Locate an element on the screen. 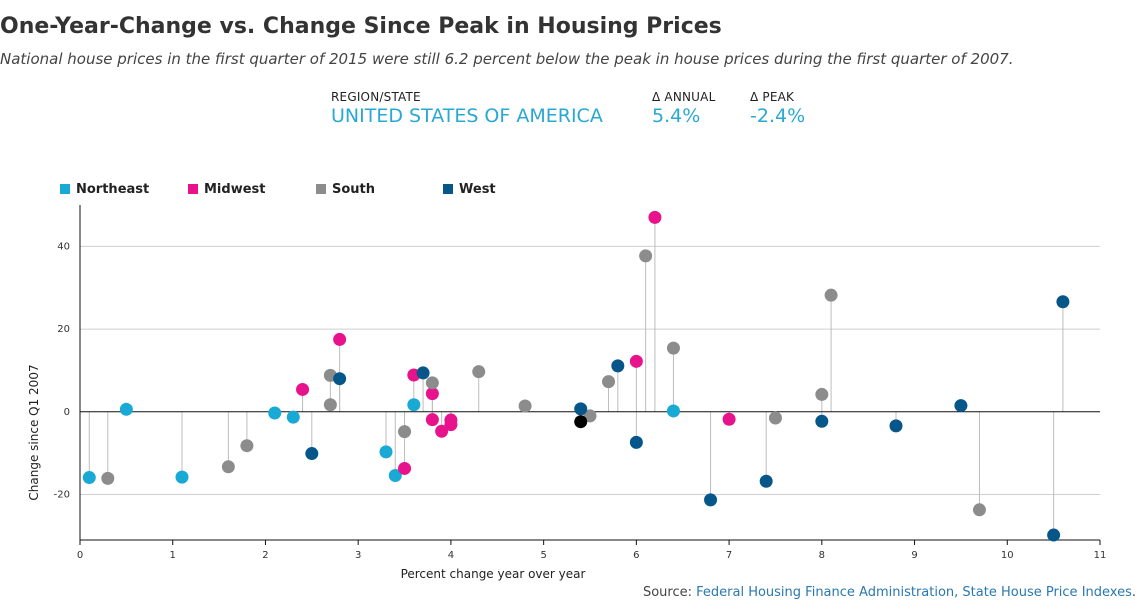 This screenshot has width=1140, height=611. data-point-national is located at coordinates (581, 422).